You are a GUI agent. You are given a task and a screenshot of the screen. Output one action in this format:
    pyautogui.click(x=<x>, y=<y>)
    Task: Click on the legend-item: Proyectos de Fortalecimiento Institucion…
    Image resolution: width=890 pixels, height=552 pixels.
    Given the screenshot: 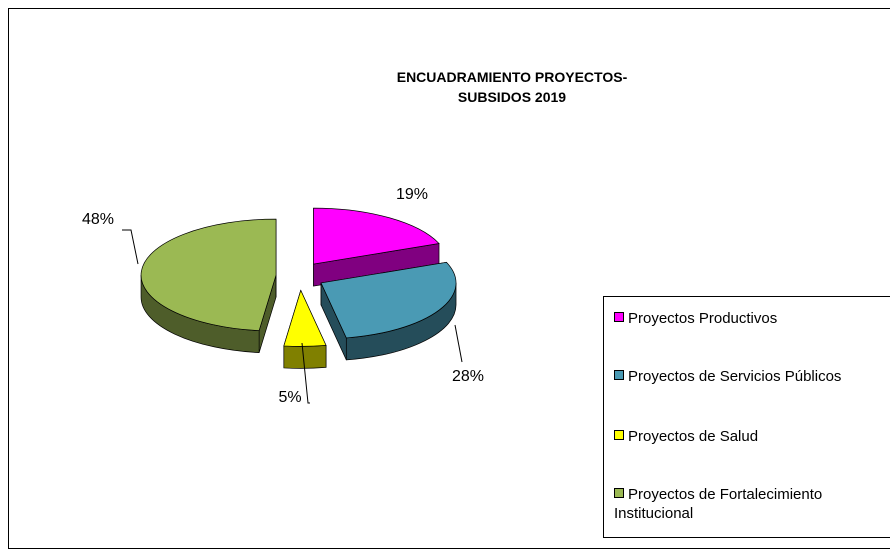 What is the action you would take?
    pyautogui.click(x=749, y=504)
    